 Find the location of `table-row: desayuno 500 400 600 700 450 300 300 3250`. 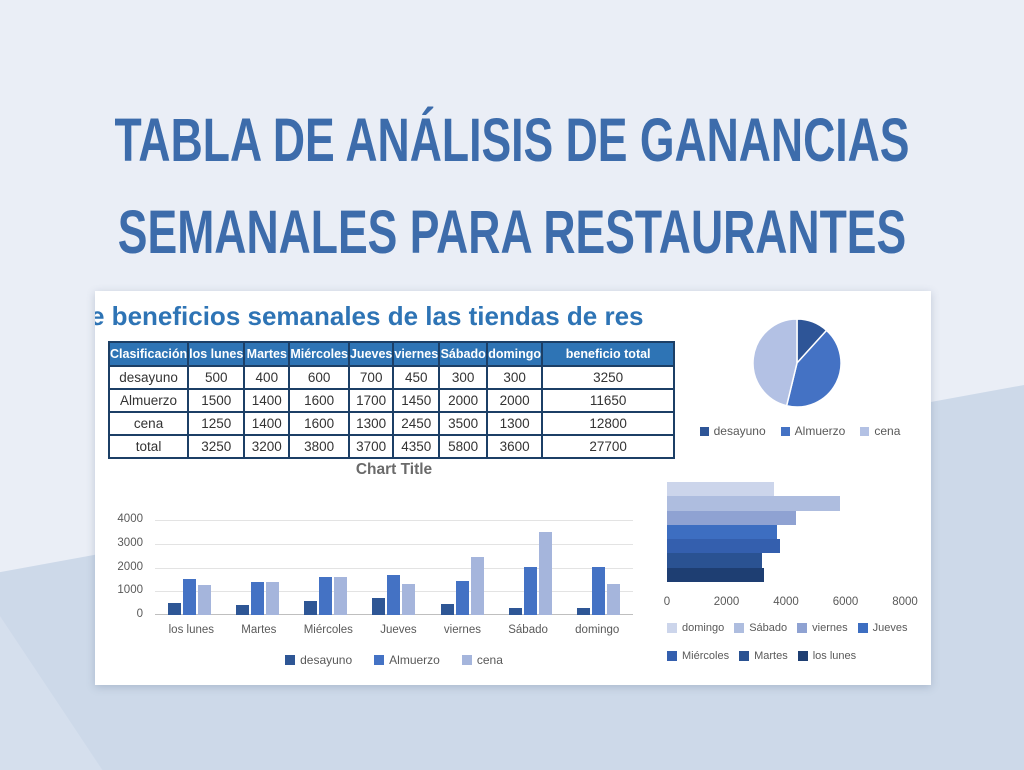

table-row: desayuno 500 400 600 700 450 300 300 3250 is located at coordinates (391, 377).